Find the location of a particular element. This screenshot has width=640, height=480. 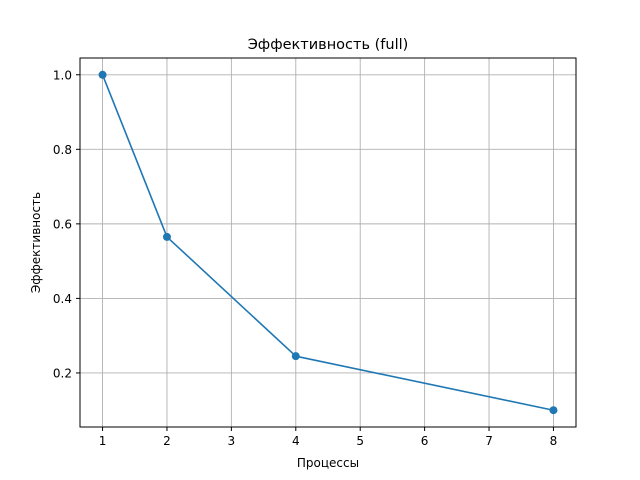

y-tick-label: 0.2 is located at coordinates (62, 373).